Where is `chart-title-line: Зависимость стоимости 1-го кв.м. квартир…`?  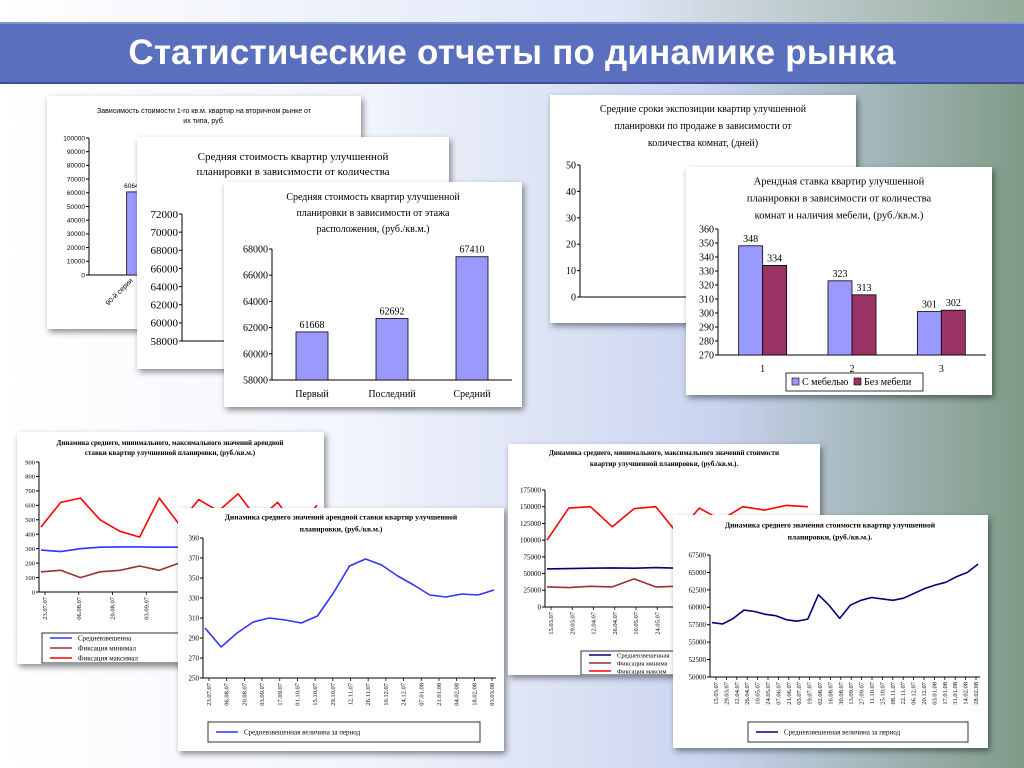 chart-title-line: Зависимость стоимости 1-го кв.м. квартир… is located at coordinates (204, 111).